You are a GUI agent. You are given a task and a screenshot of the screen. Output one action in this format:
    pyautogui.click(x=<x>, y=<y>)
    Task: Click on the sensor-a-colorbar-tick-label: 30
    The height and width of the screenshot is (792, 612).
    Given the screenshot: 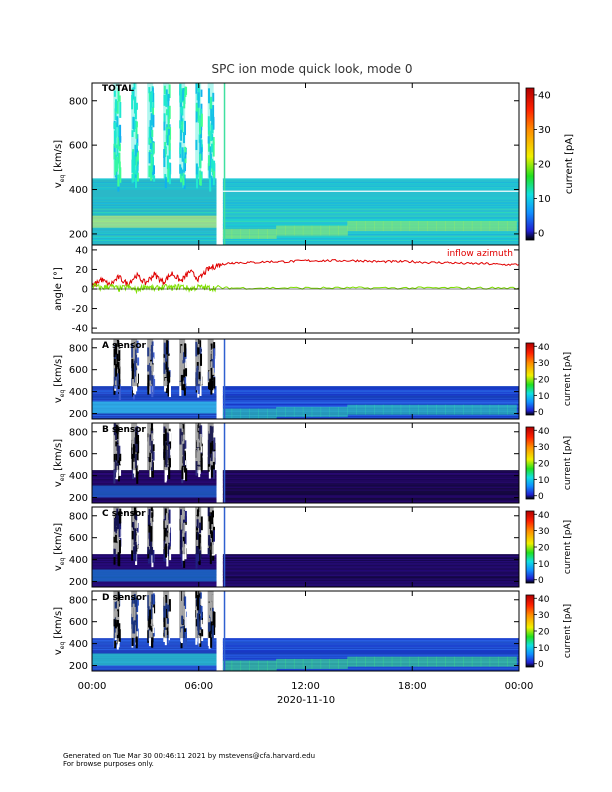 What is the action you would take?
    pyautogui.click(x=544, y=364)
    